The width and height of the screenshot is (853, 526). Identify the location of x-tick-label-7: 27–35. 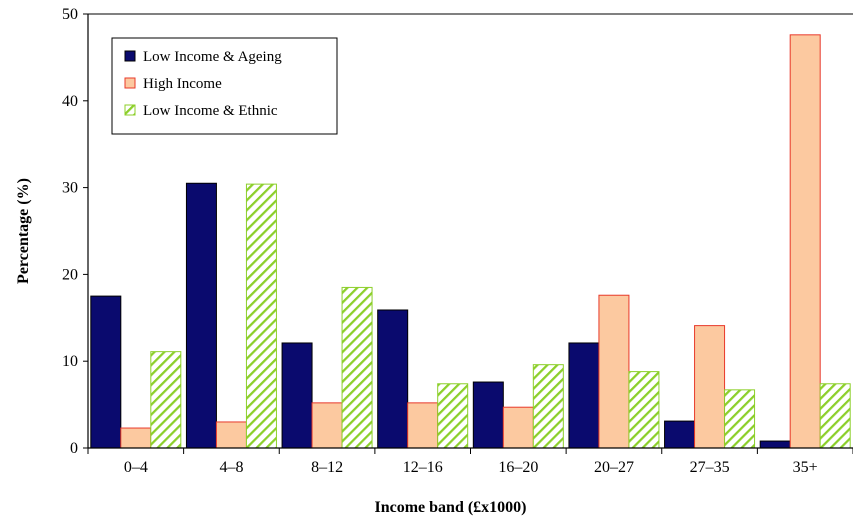
(710, 467).